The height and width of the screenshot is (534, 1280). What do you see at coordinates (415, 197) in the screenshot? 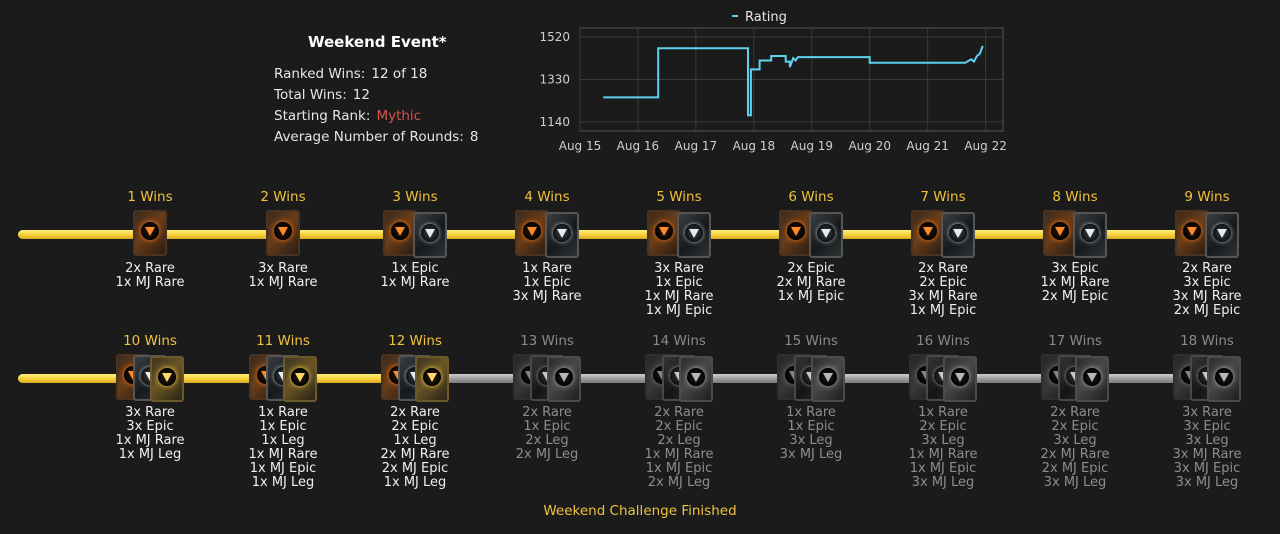
I see `stop-label: 3 Wins` at bounding box center [415, 197].